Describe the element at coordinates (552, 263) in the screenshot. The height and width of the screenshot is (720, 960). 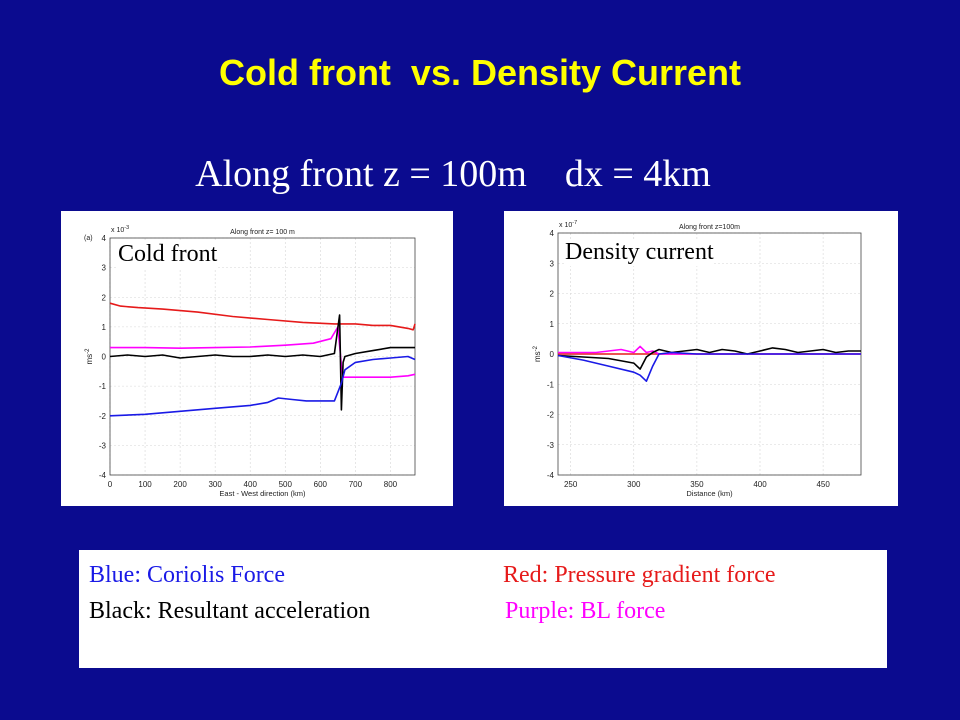
I see `chart1-y-tick-label-7: 3` at that location.